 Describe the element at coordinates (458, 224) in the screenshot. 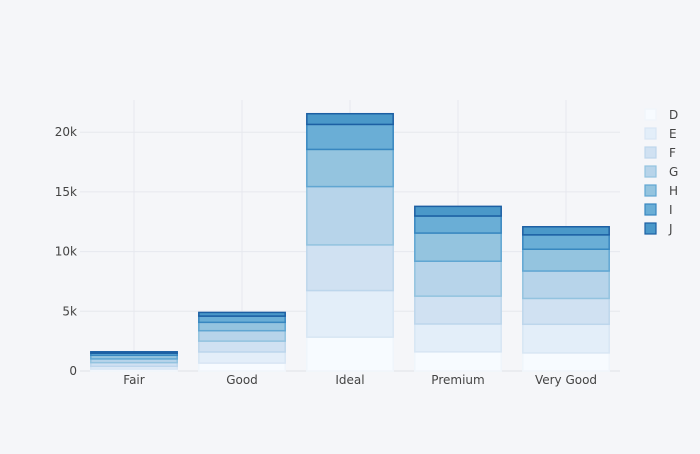

I see `bar-I-premium` at that location.